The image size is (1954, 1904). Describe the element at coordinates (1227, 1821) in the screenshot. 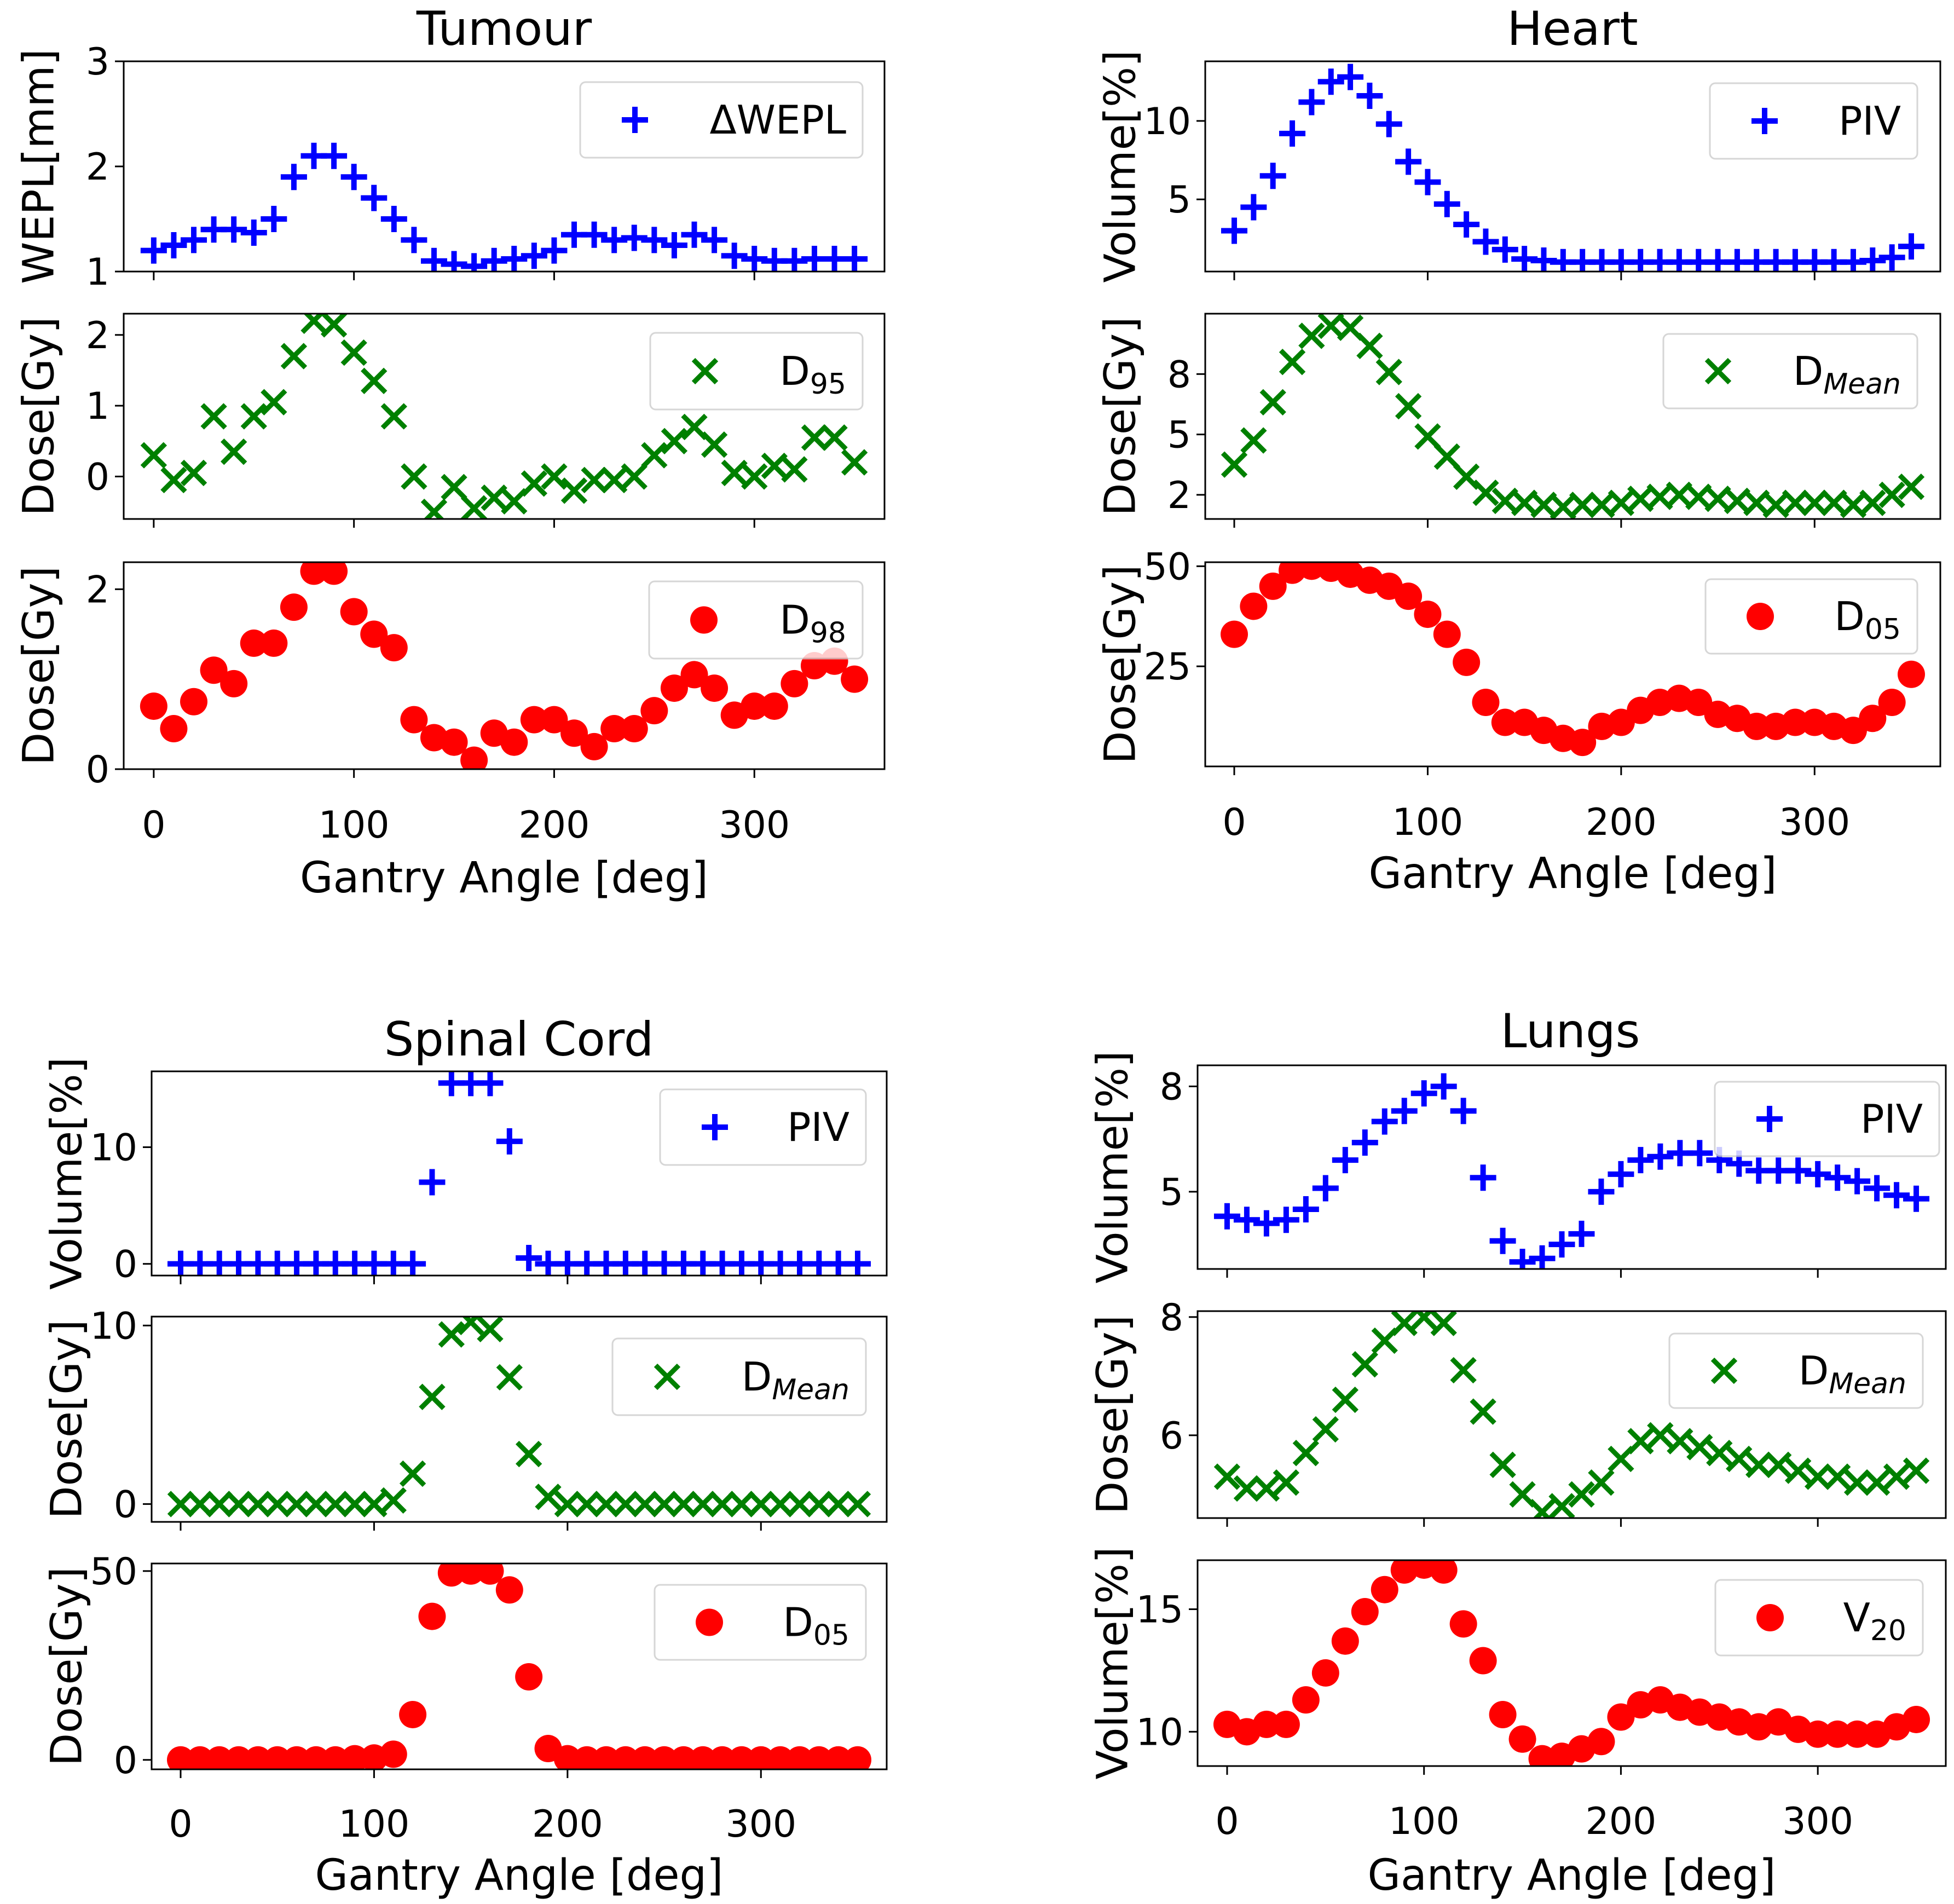

I see `x-tick-label: 0` at that location.